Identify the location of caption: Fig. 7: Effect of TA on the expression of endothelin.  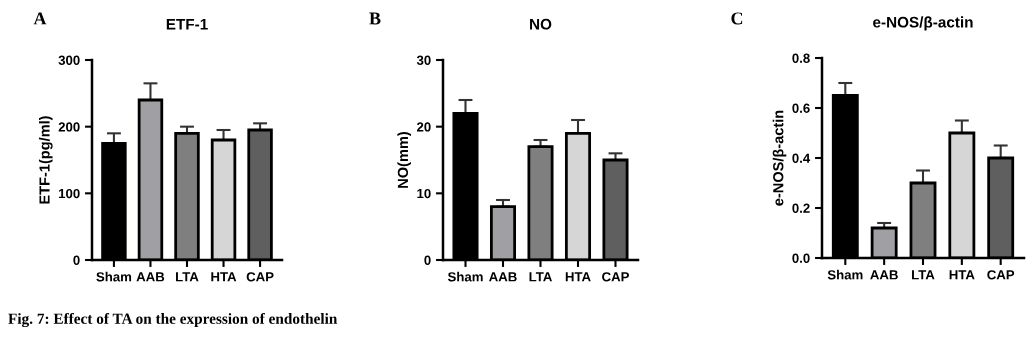
(173, 320).